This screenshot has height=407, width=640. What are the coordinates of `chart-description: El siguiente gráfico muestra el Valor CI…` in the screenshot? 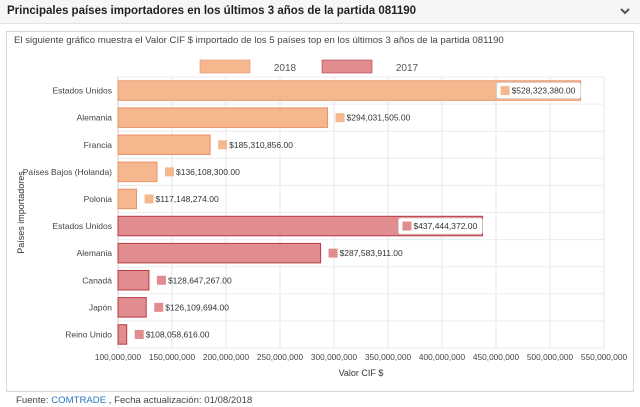 It's located at (259, 40).